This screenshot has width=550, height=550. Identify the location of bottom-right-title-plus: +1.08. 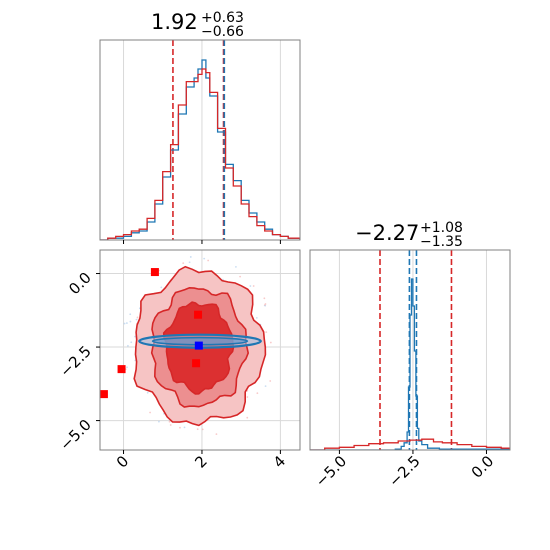
(441, 228).